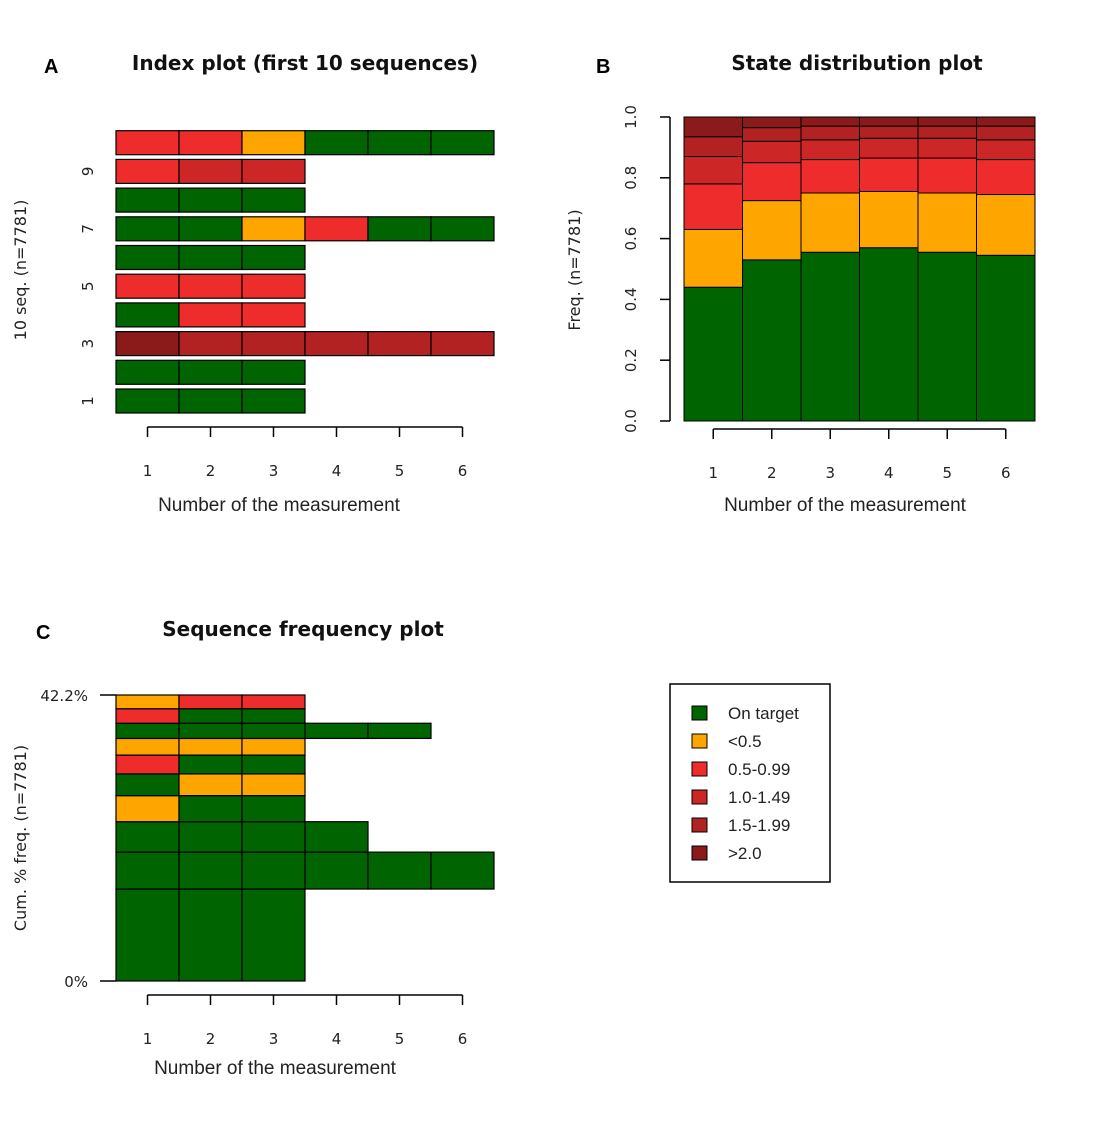  Describe the element at coordinates (64, 696) in the screenshot. I see `panel-c-y-tick-label: 42.2%` at that location.